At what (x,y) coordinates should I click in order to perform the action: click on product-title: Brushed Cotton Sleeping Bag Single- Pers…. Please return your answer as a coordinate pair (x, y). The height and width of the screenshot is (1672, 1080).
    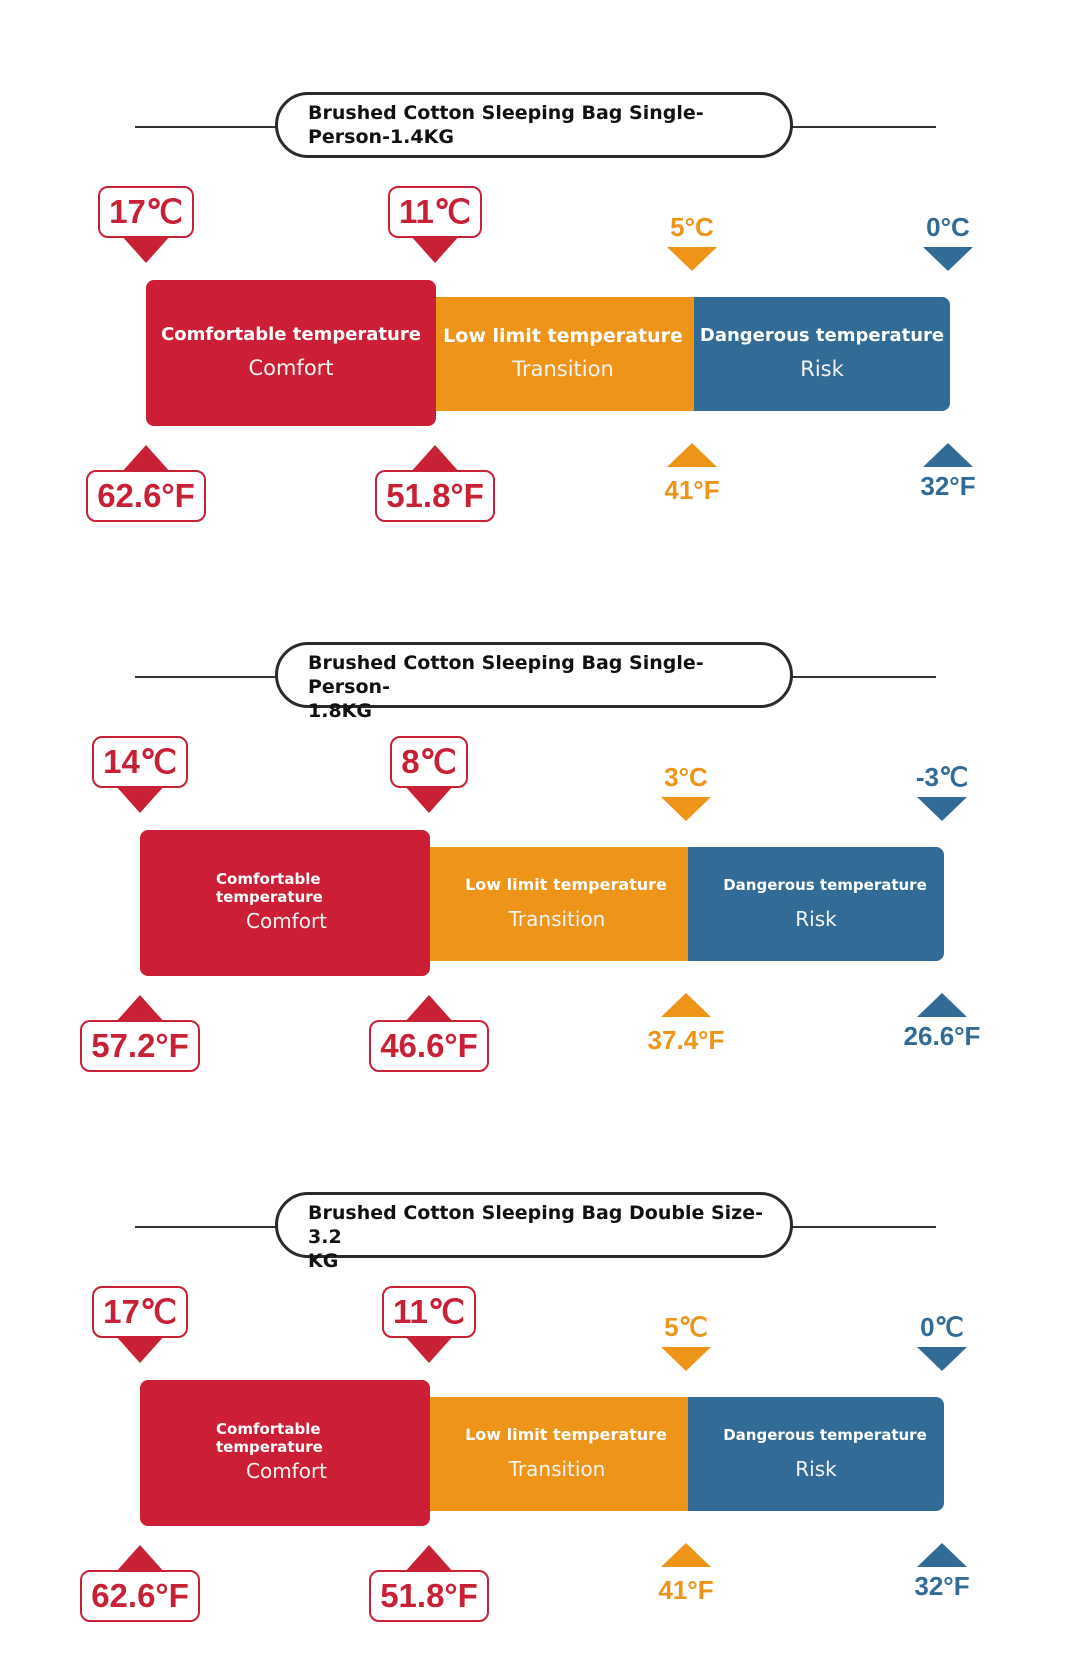
    Looking at the image, I should click on (538, 125).